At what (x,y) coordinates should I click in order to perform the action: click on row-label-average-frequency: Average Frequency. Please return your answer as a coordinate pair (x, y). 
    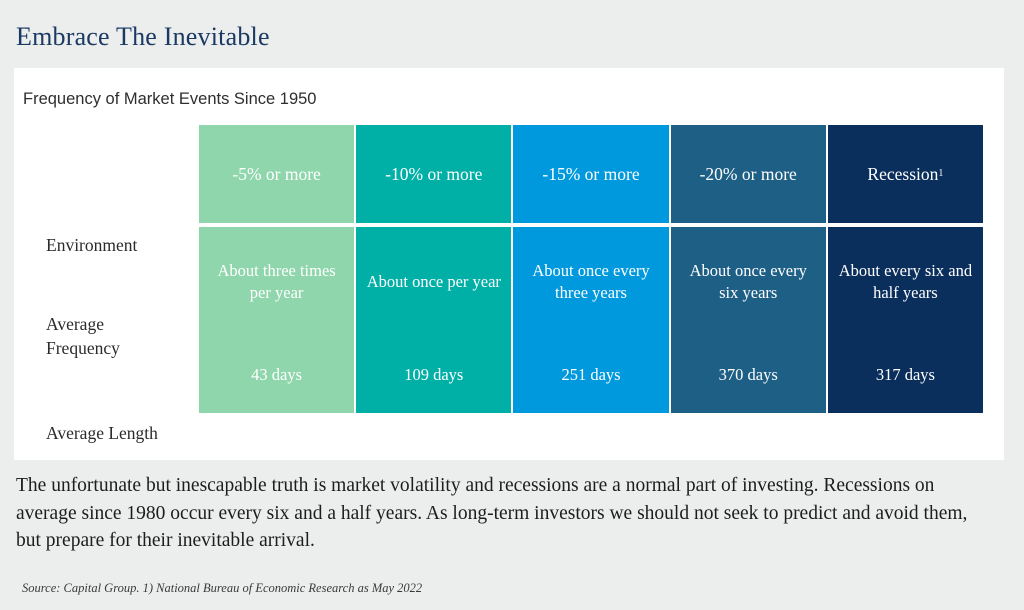
    Looking at the image, I should click on (83, 337).